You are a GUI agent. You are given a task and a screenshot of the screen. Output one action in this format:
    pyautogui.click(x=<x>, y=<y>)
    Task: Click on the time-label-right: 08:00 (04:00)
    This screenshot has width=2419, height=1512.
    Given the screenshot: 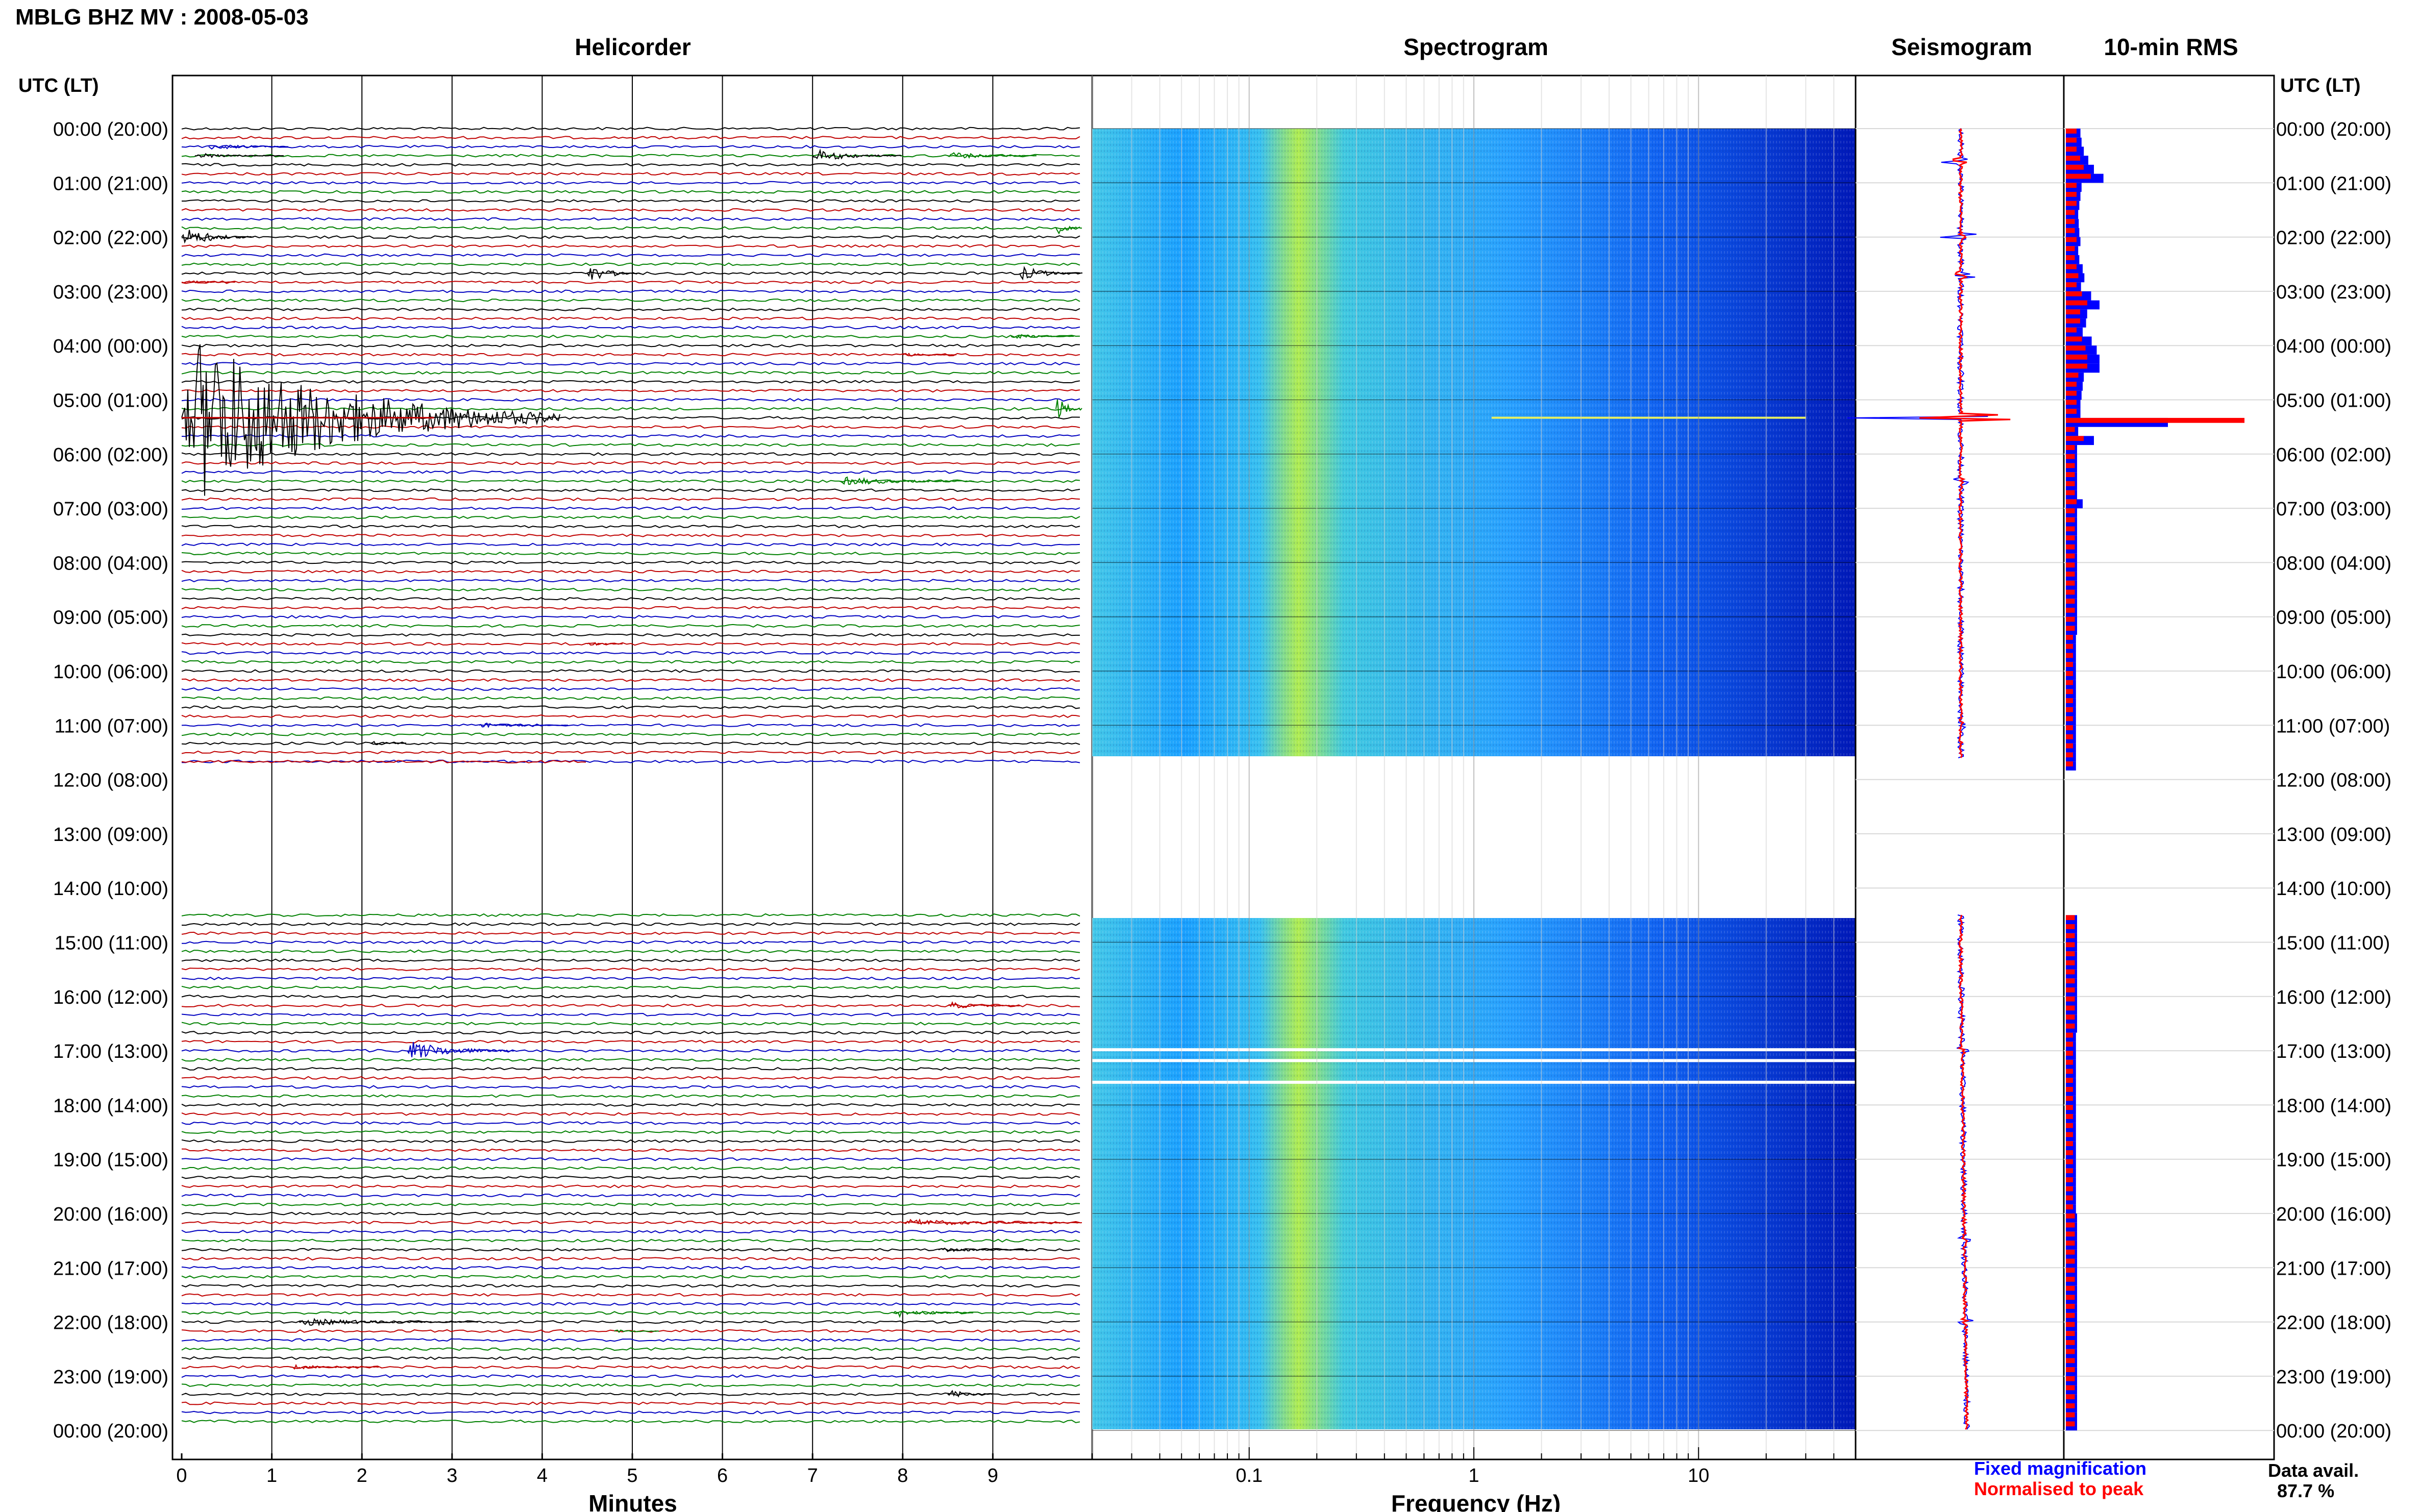 What is the action you would take?
    pyautogui.click(x=2333, y=563)
    